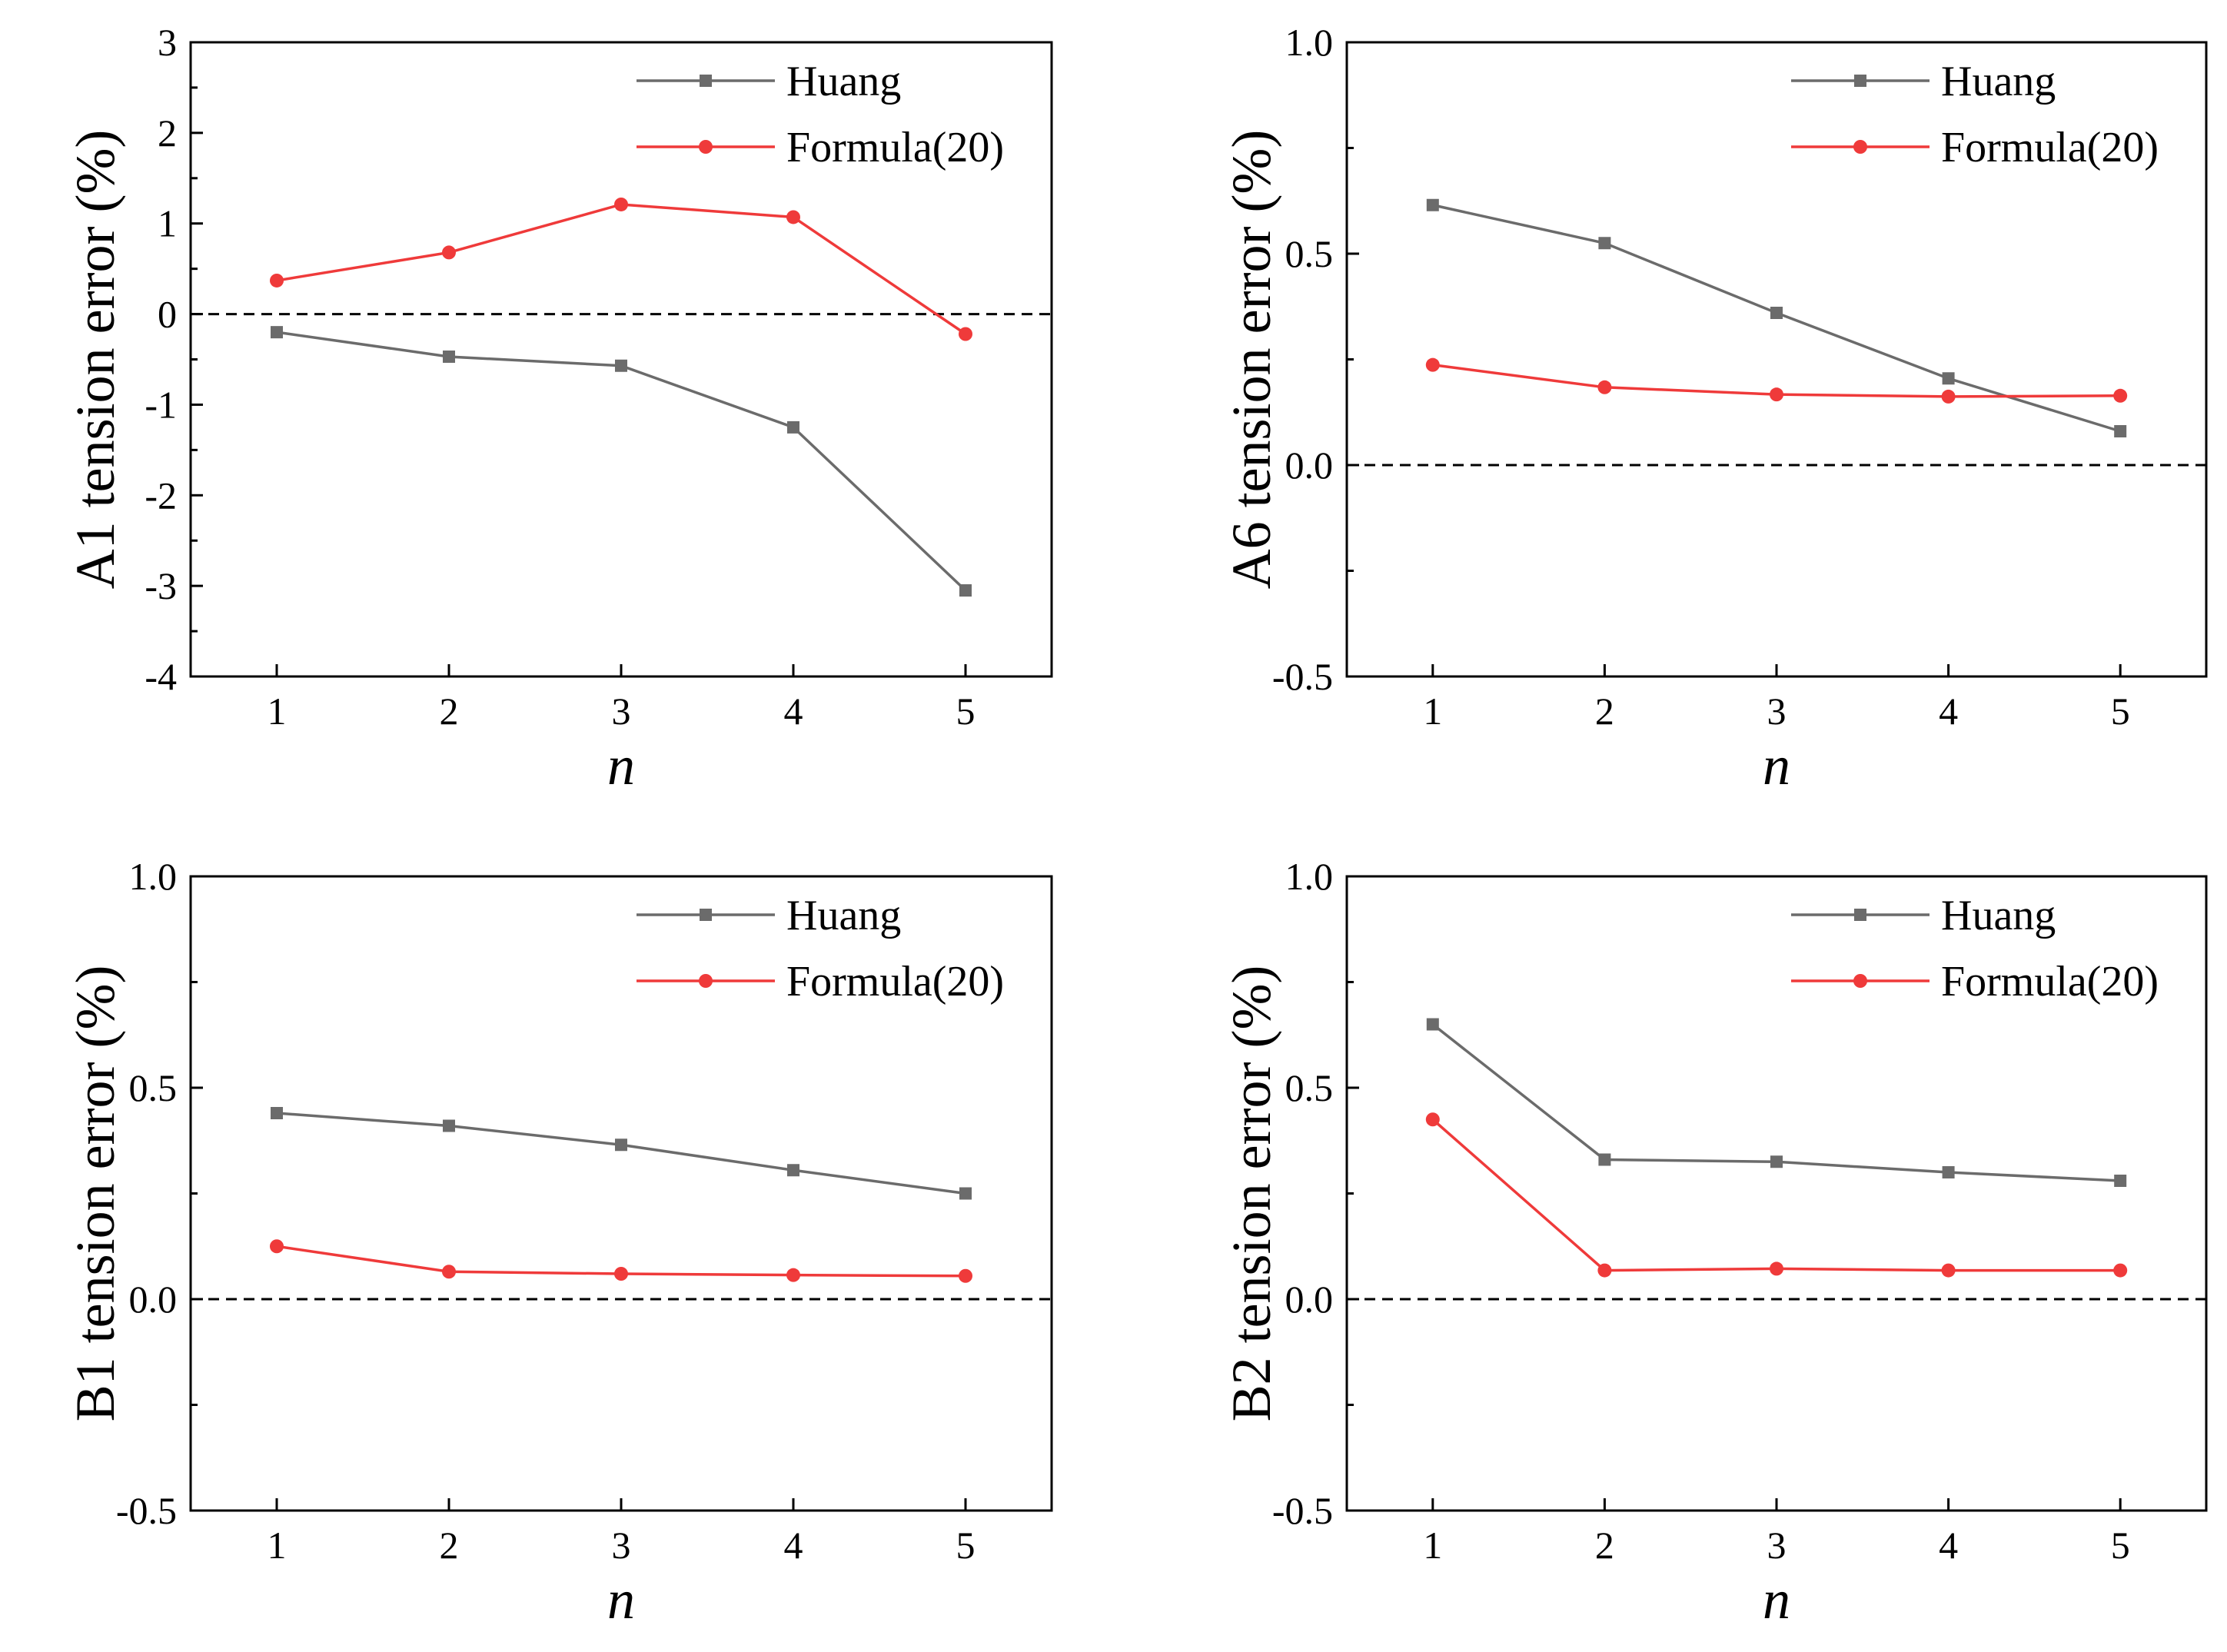  I want to click on series-line-formula, so click(1776, 1195).